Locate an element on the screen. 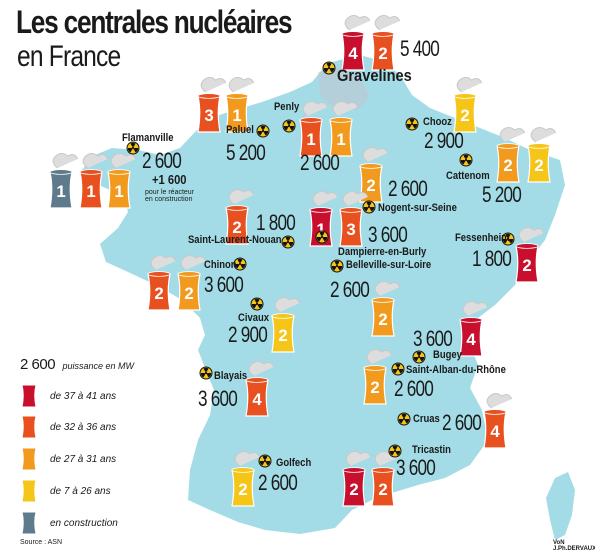 This screenshot has width=595, height=552. power-cattenom: 5 200 is located at coordinates (502, 194).